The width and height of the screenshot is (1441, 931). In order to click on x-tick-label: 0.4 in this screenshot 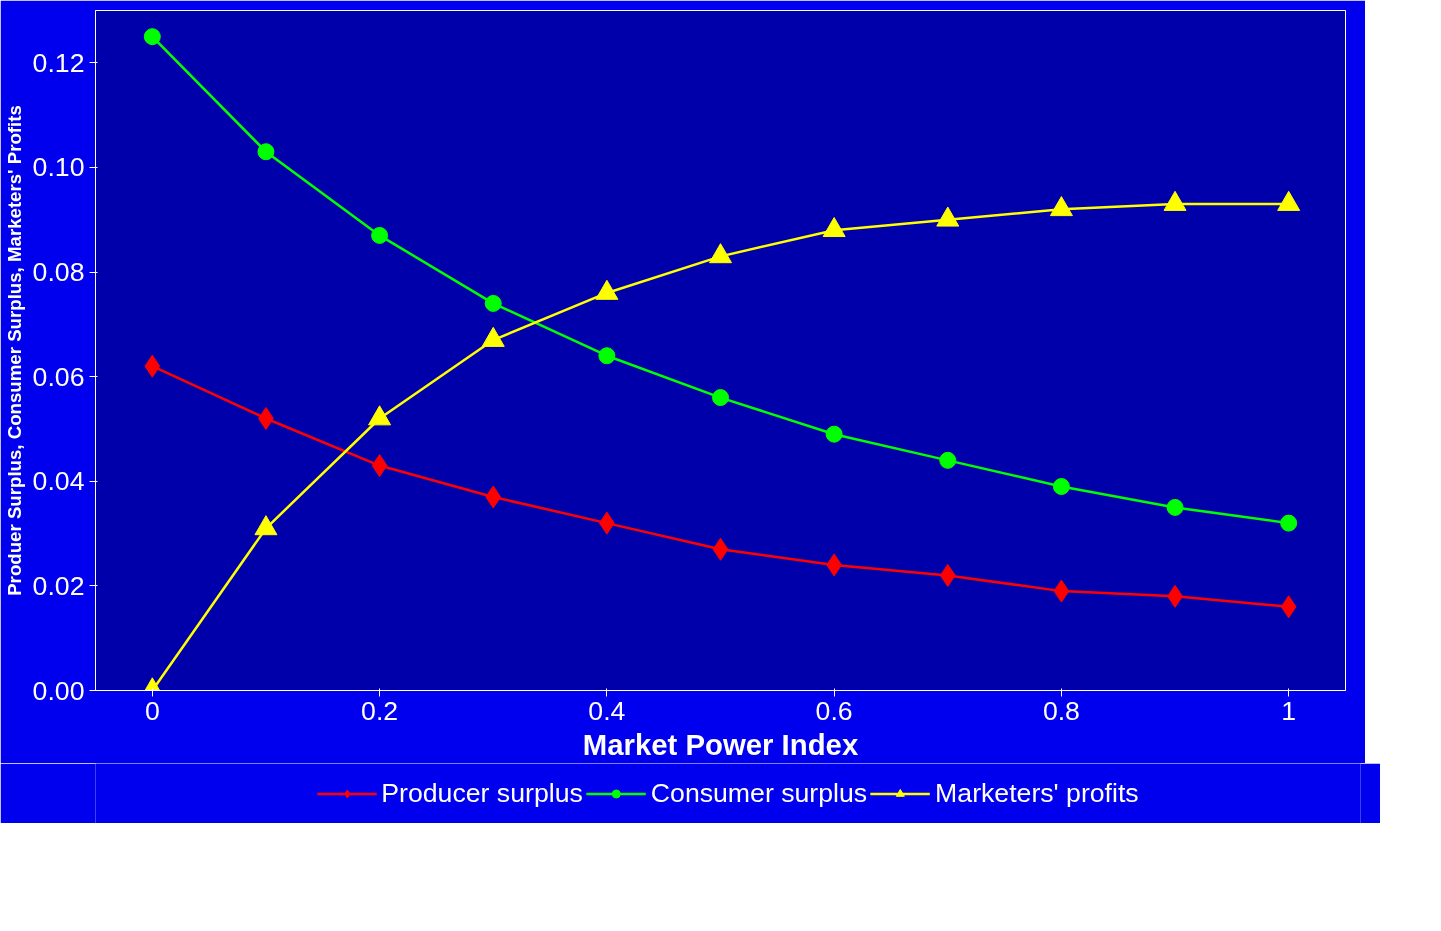, I will do `click(607, 710)`.